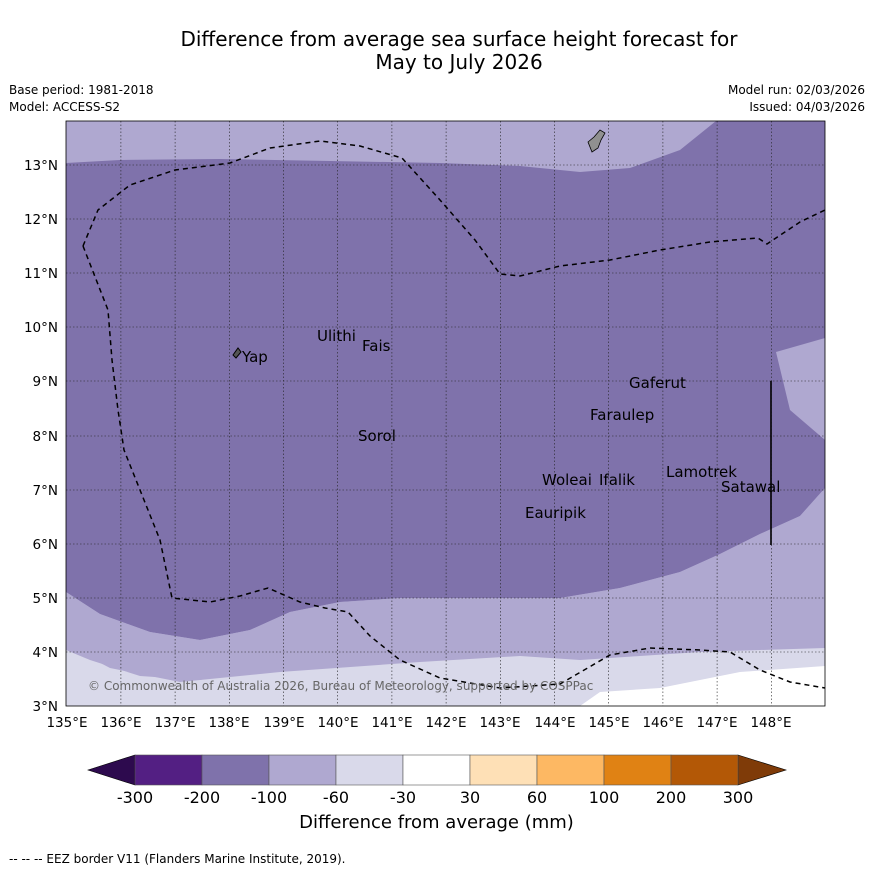 The image size is (873, 873). Describe the element at coordinates (604, 797) in the screenshot. I see `colorbar-tick: 100` at that location.